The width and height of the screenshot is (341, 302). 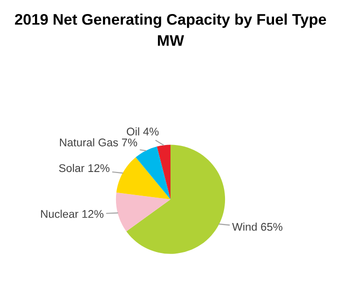 I want to click on chart-subtitle: MW, so click(x=171, y=40).